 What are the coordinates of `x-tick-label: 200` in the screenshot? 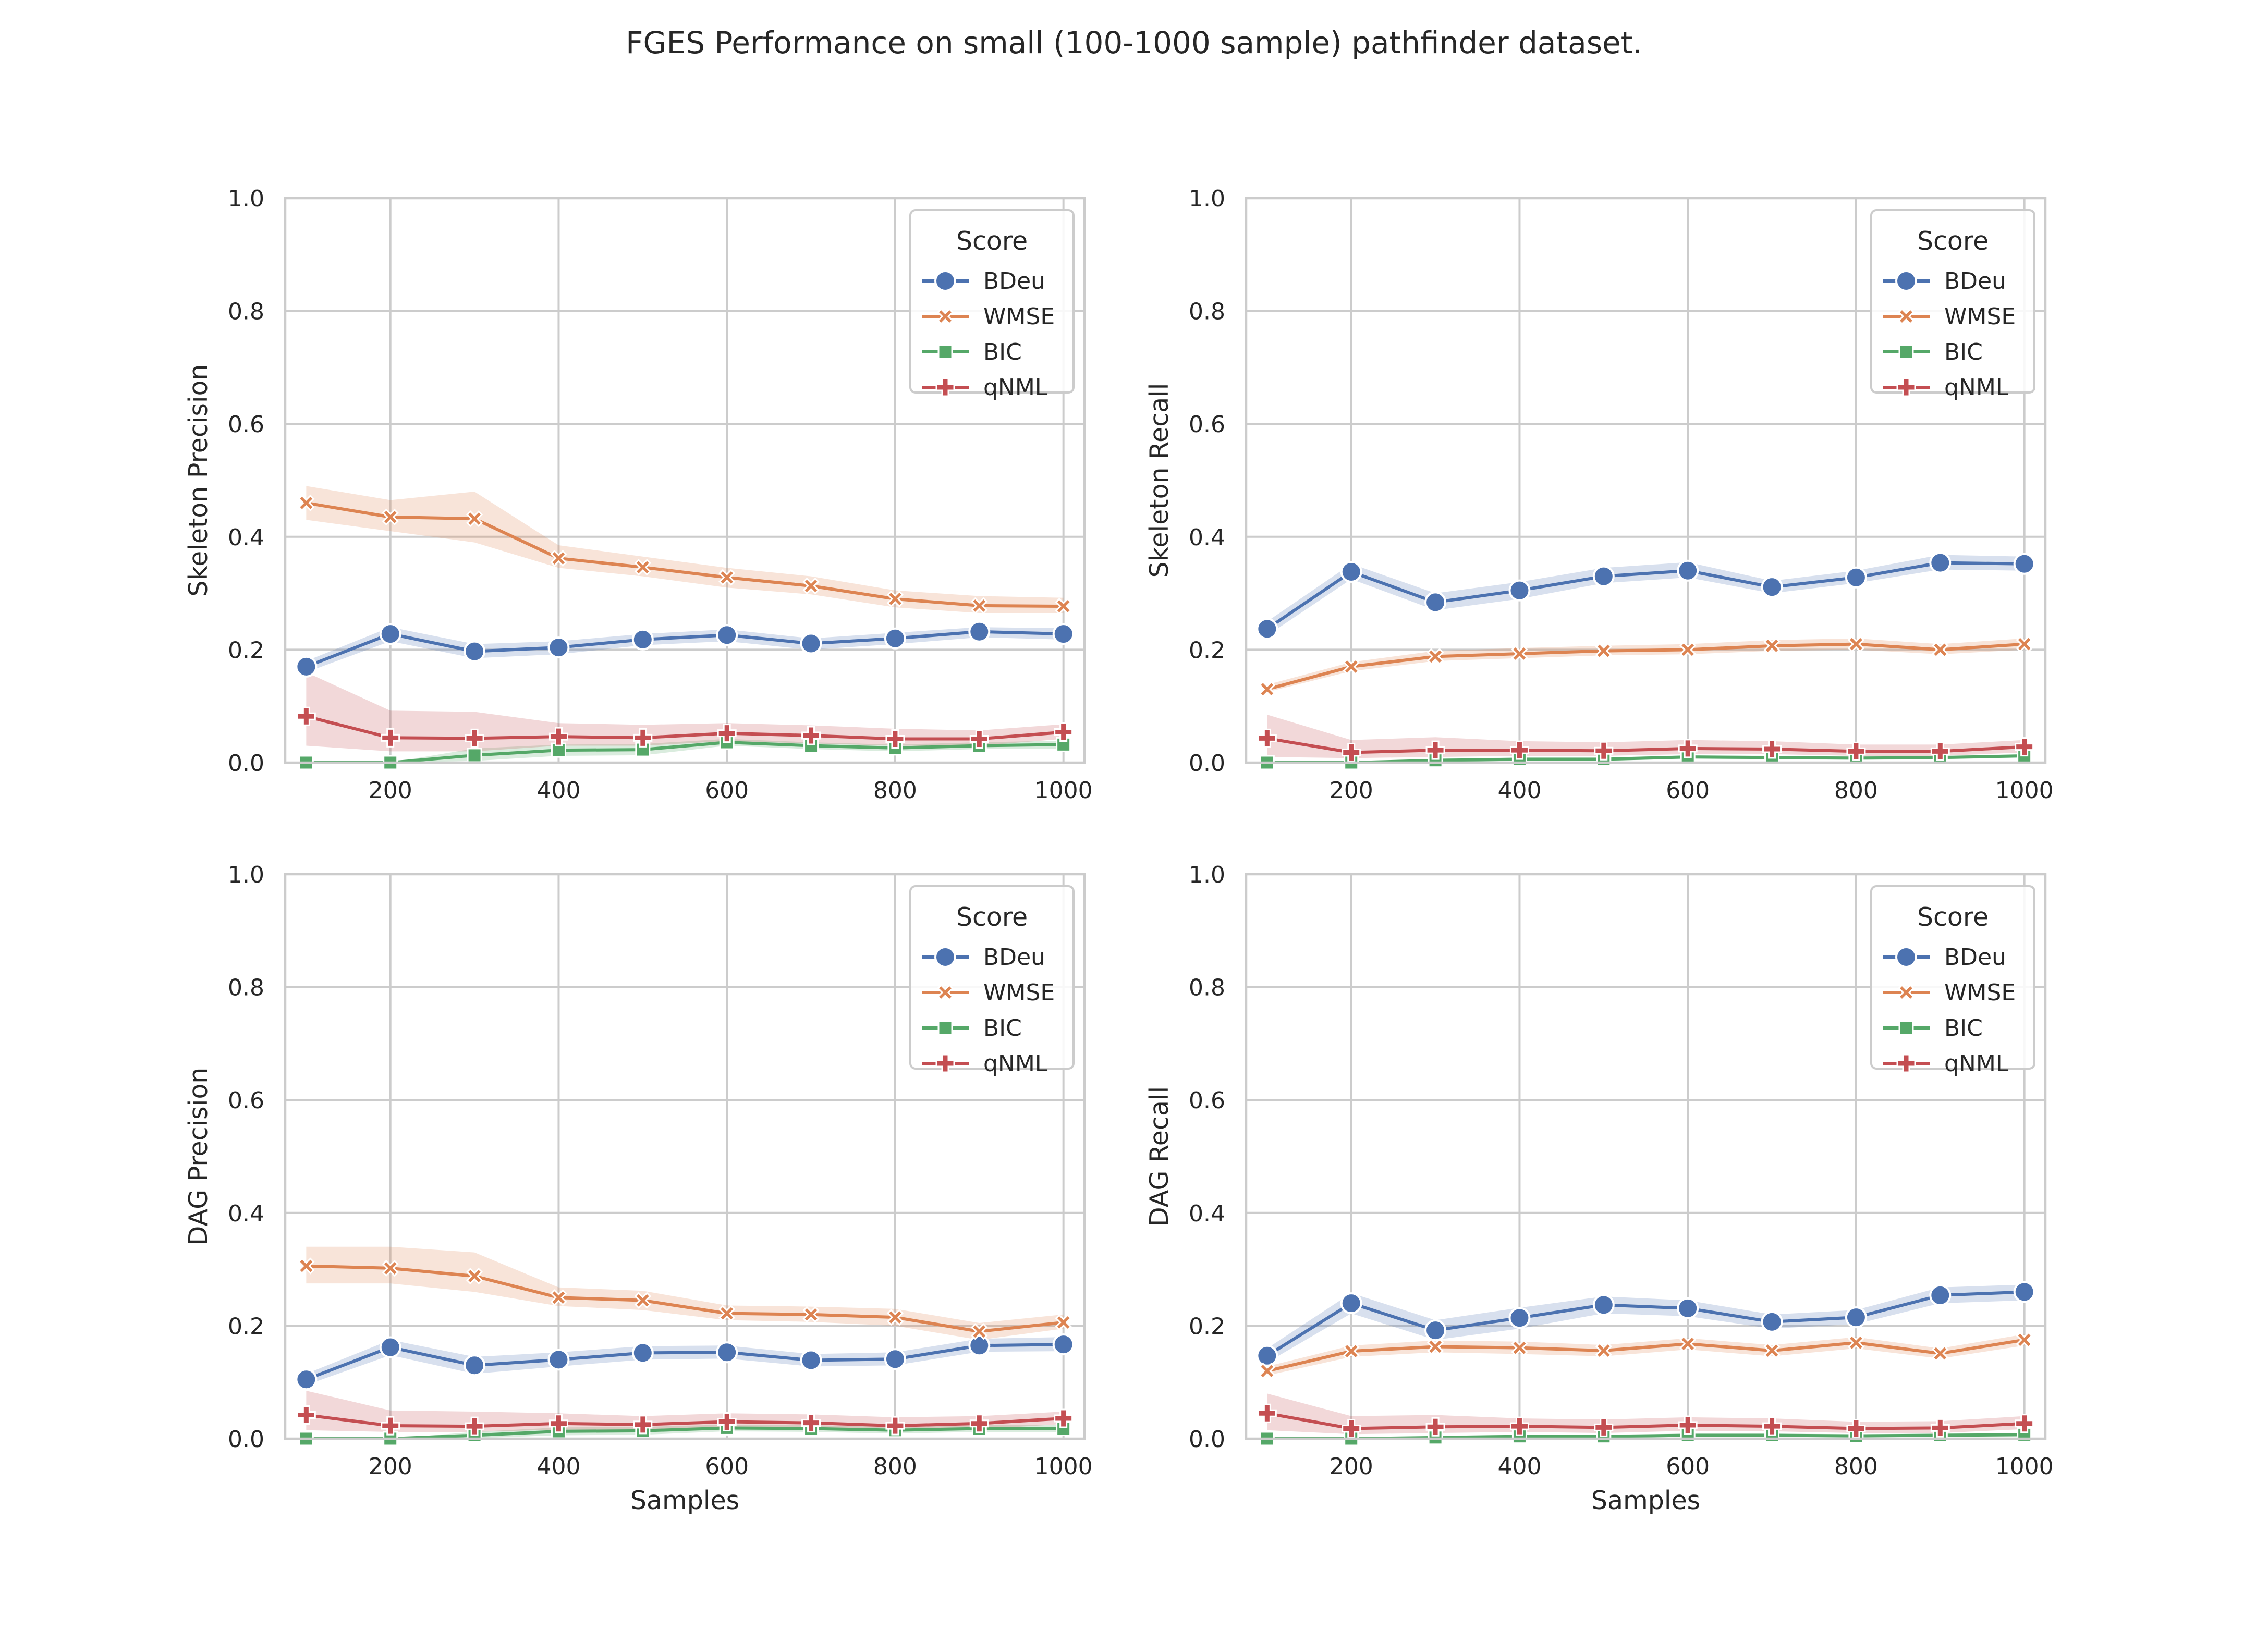 It's located at (390, 790).